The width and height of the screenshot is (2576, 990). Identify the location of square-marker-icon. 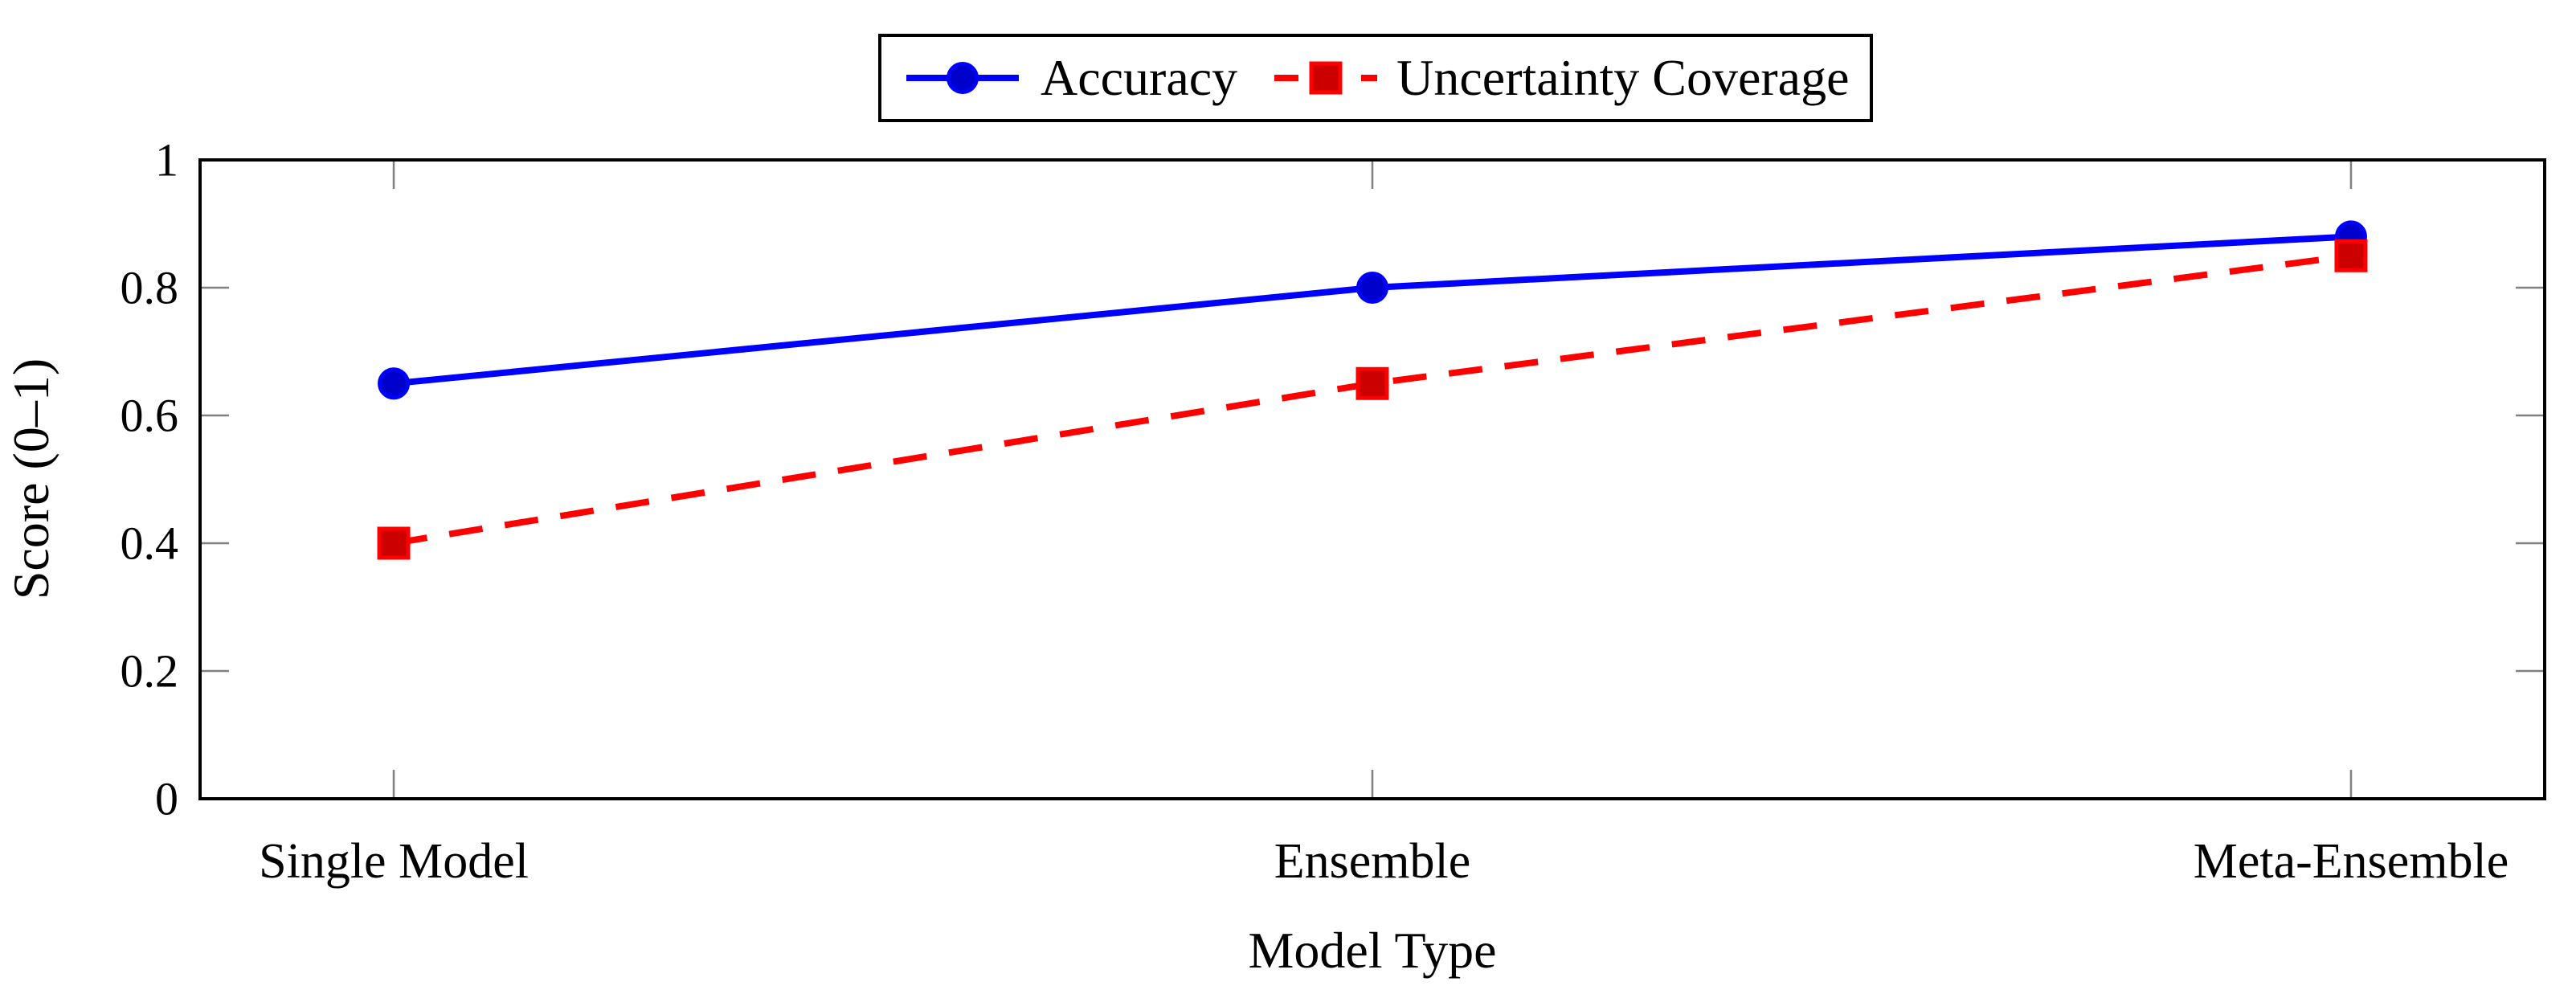
(1326, 78).